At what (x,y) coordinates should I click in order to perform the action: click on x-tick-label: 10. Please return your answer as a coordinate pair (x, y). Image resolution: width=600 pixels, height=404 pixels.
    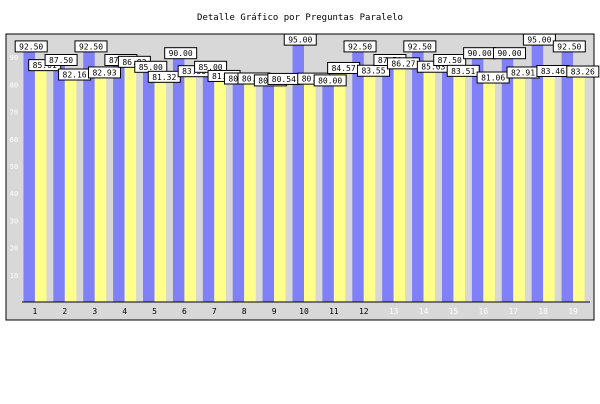
    Looking at the image, I should click on (304, 311).